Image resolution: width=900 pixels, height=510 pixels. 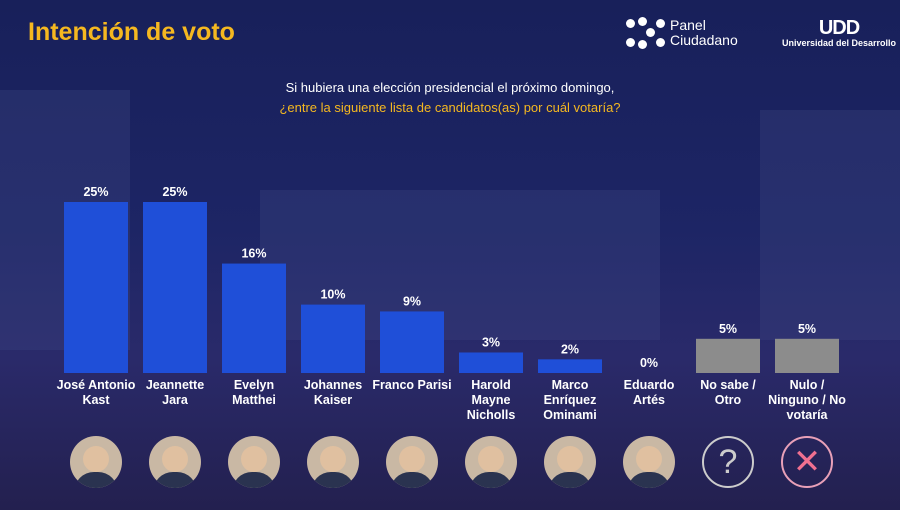 What do you see at coordinates (96, 392) in the screenshot?
I see `category-label: José Antonio Kast` at bounding box center [96, 392].